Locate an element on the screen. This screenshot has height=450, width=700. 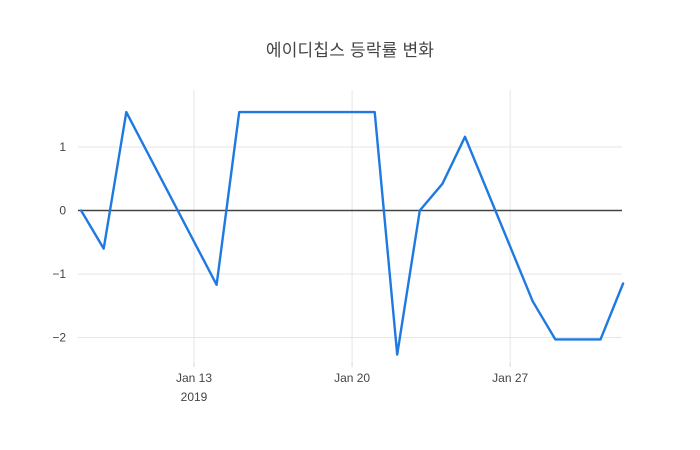
x-tick-label: Jan 27 is located at coordinates (510, 378).